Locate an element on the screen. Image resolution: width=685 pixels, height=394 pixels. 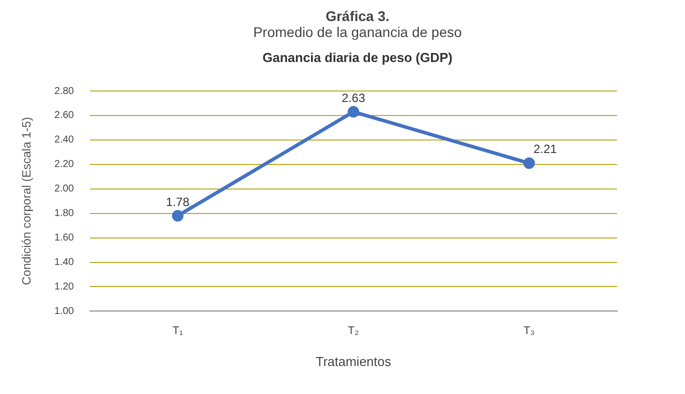
chart-subtitle: Promedio de la ganancia de peso is located at coordinates (357, 32).